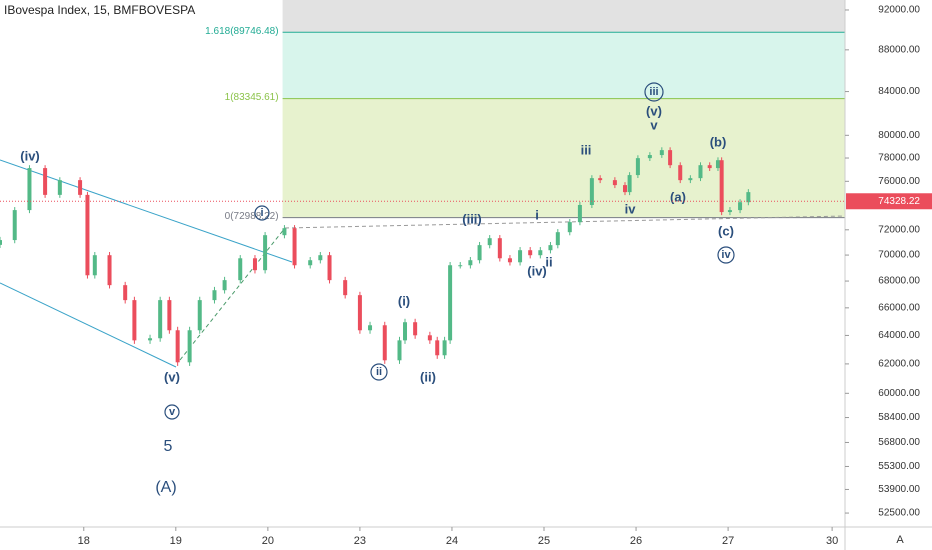 The height and width of the screenshot is (550, 932). Describe the element at coordinates (268, 541) in the screenshot. I see `x-tick-label: 20` at that location.